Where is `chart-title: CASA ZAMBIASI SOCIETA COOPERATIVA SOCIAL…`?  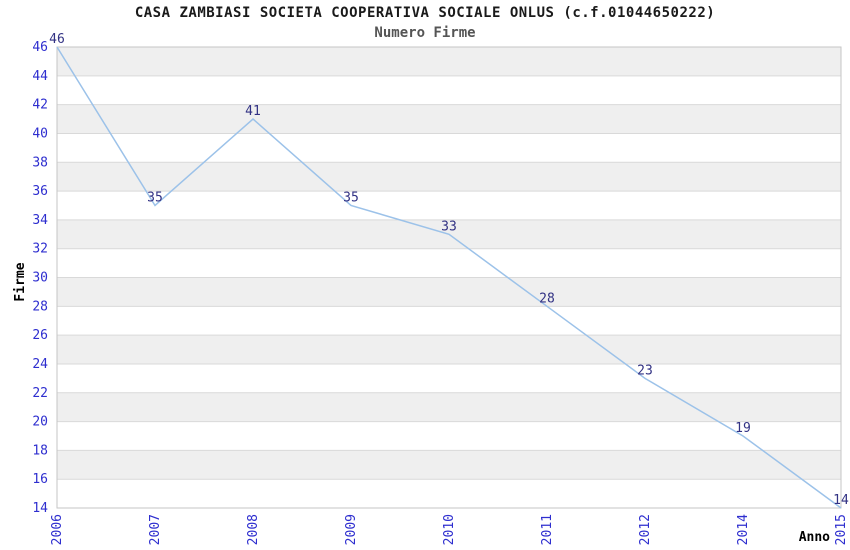 chart-title: CASA ZAMBIASI SOCIETA COOPERATIVA SOCIAL… is located at coordinates (425, 13).